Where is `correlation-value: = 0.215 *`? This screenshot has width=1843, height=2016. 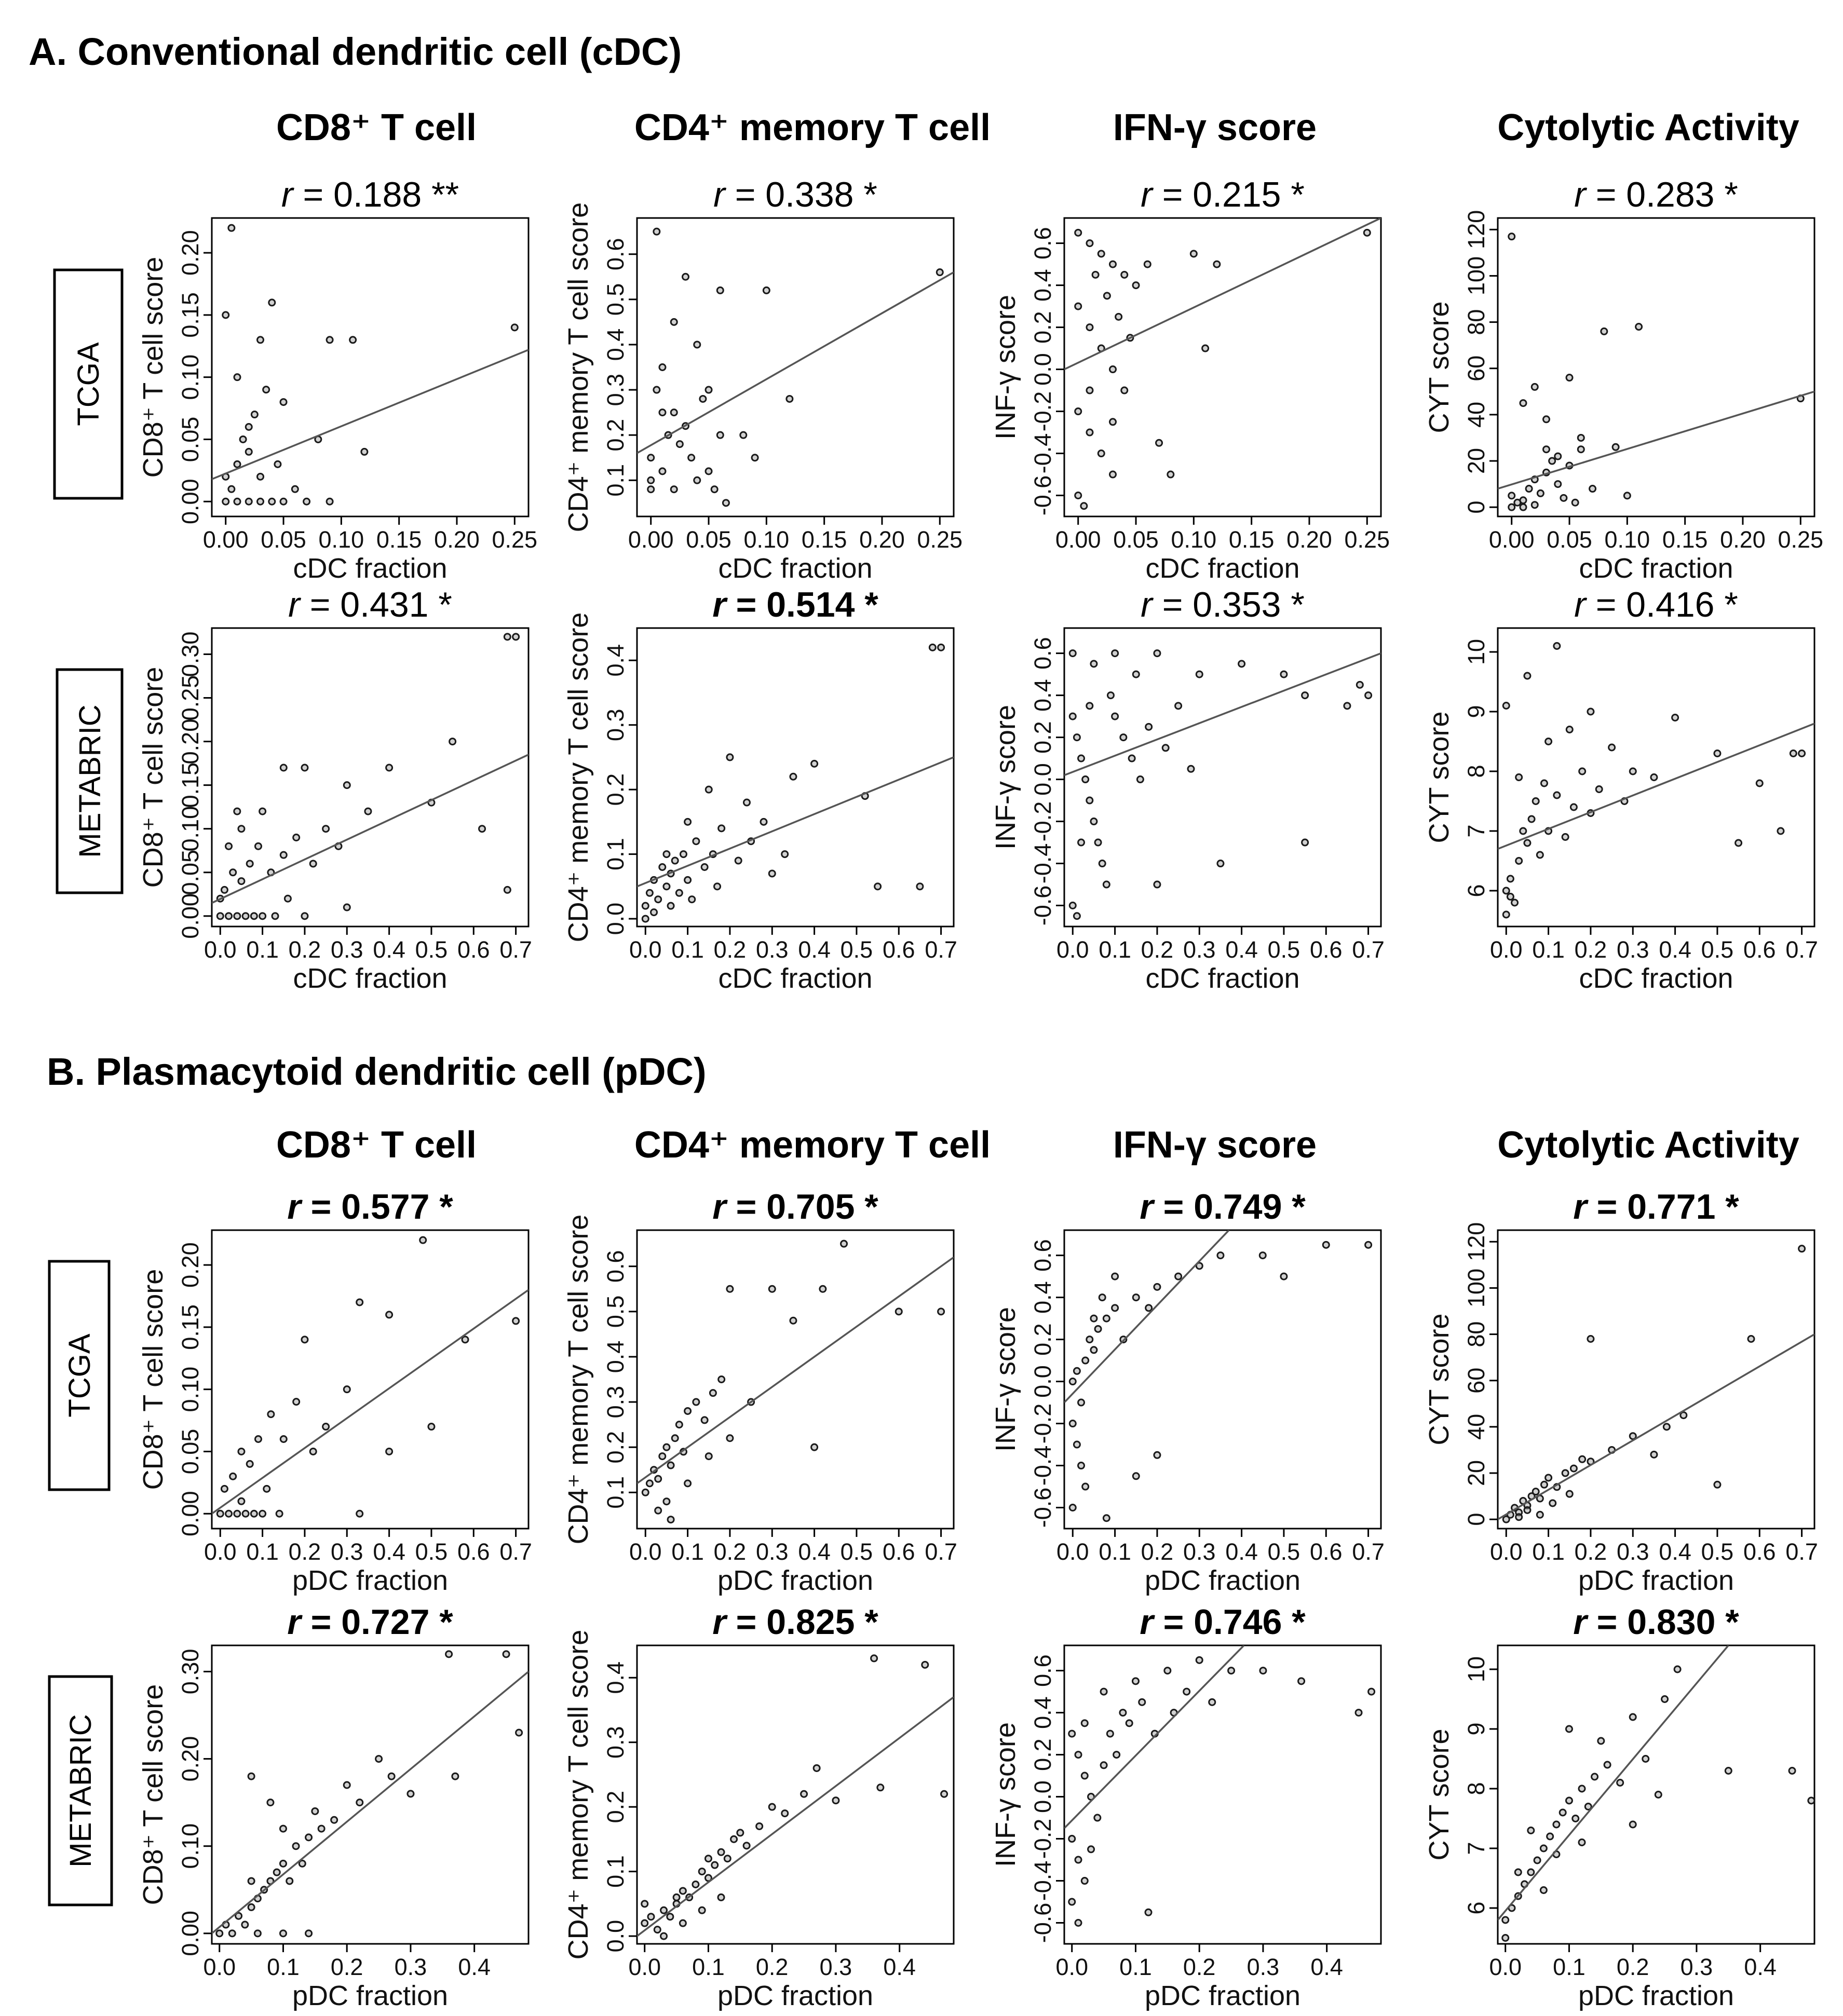
correlation-value: = 0.215 * is located at coordinates (1229, 195).